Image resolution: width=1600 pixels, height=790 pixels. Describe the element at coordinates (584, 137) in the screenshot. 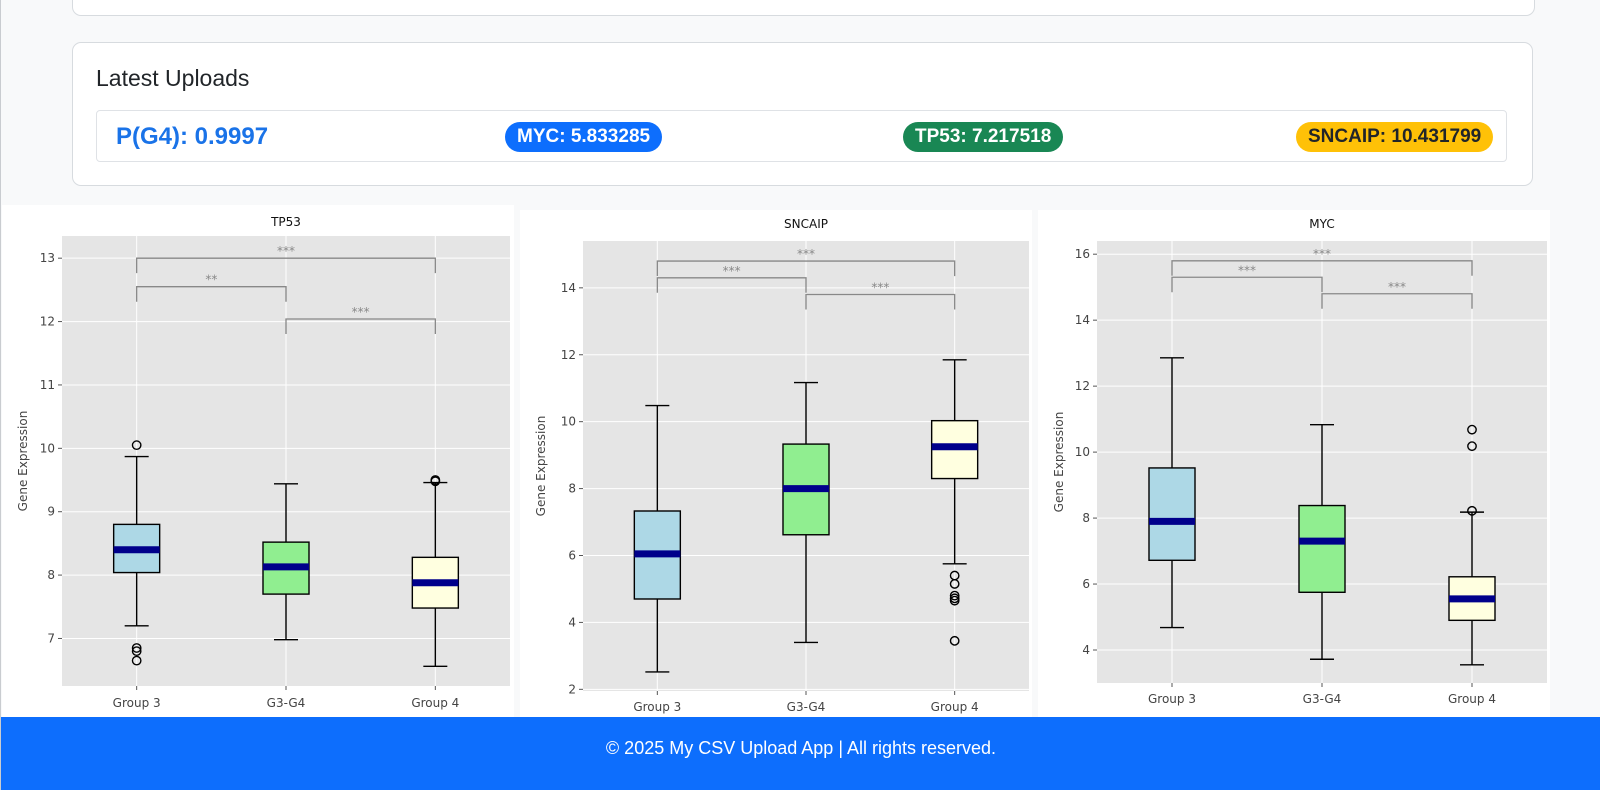

I see `myc-badge: MYC: 5.833285` at that location.